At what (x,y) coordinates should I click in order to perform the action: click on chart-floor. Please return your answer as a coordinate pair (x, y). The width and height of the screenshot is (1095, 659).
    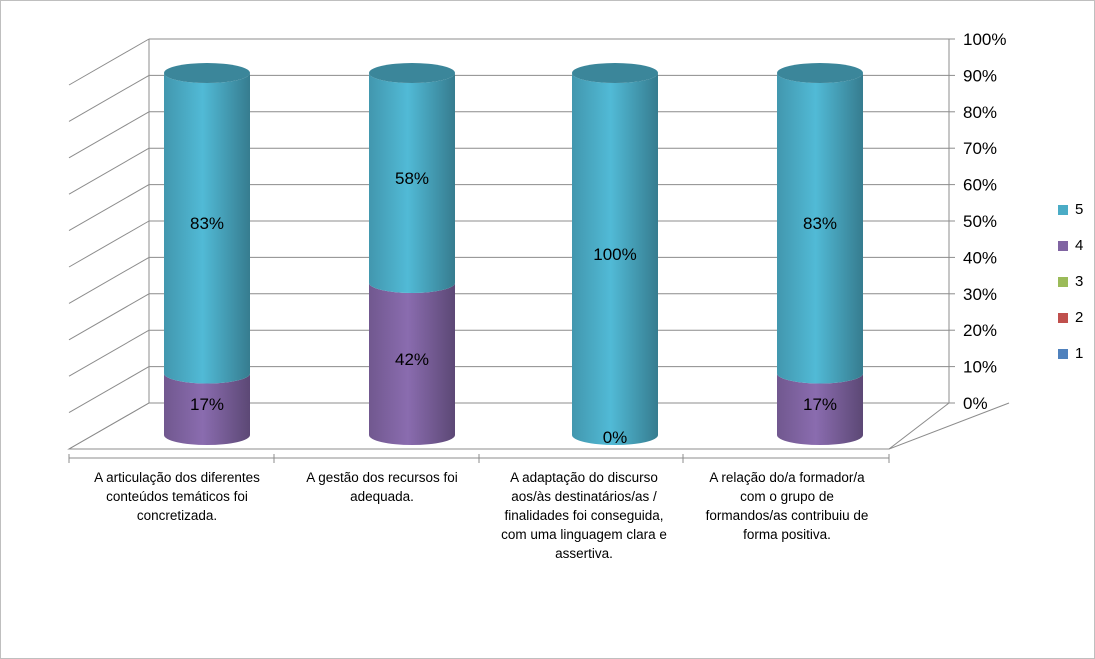
    Looking at the image, I should click on (538, 432).